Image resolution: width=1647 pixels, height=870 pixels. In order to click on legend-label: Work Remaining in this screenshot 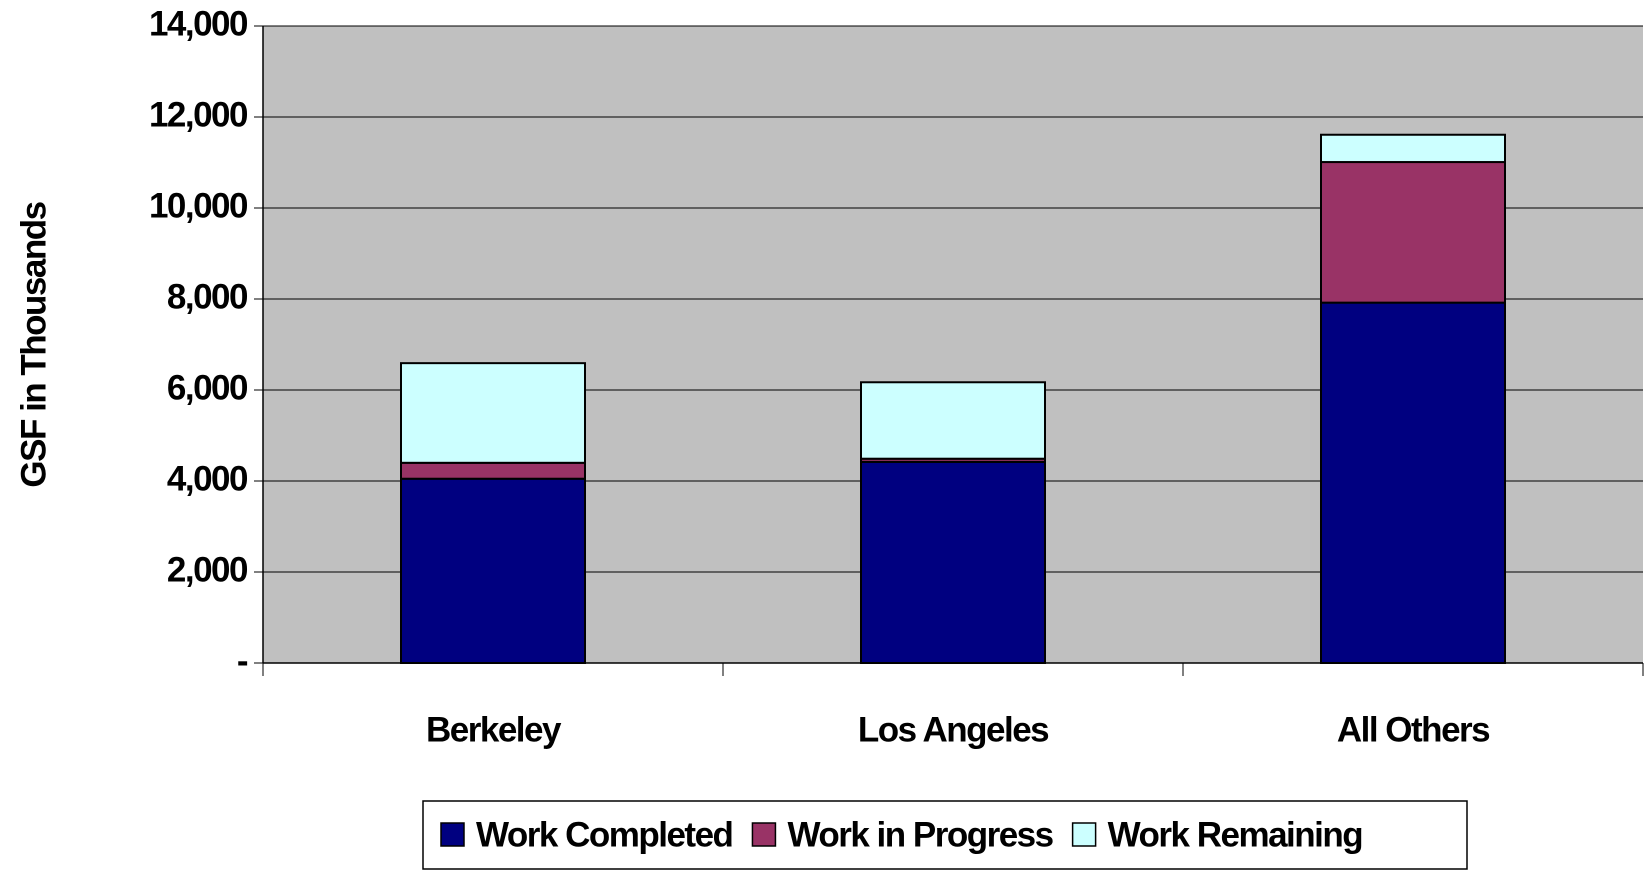, I will do `click(1235, 834)`.